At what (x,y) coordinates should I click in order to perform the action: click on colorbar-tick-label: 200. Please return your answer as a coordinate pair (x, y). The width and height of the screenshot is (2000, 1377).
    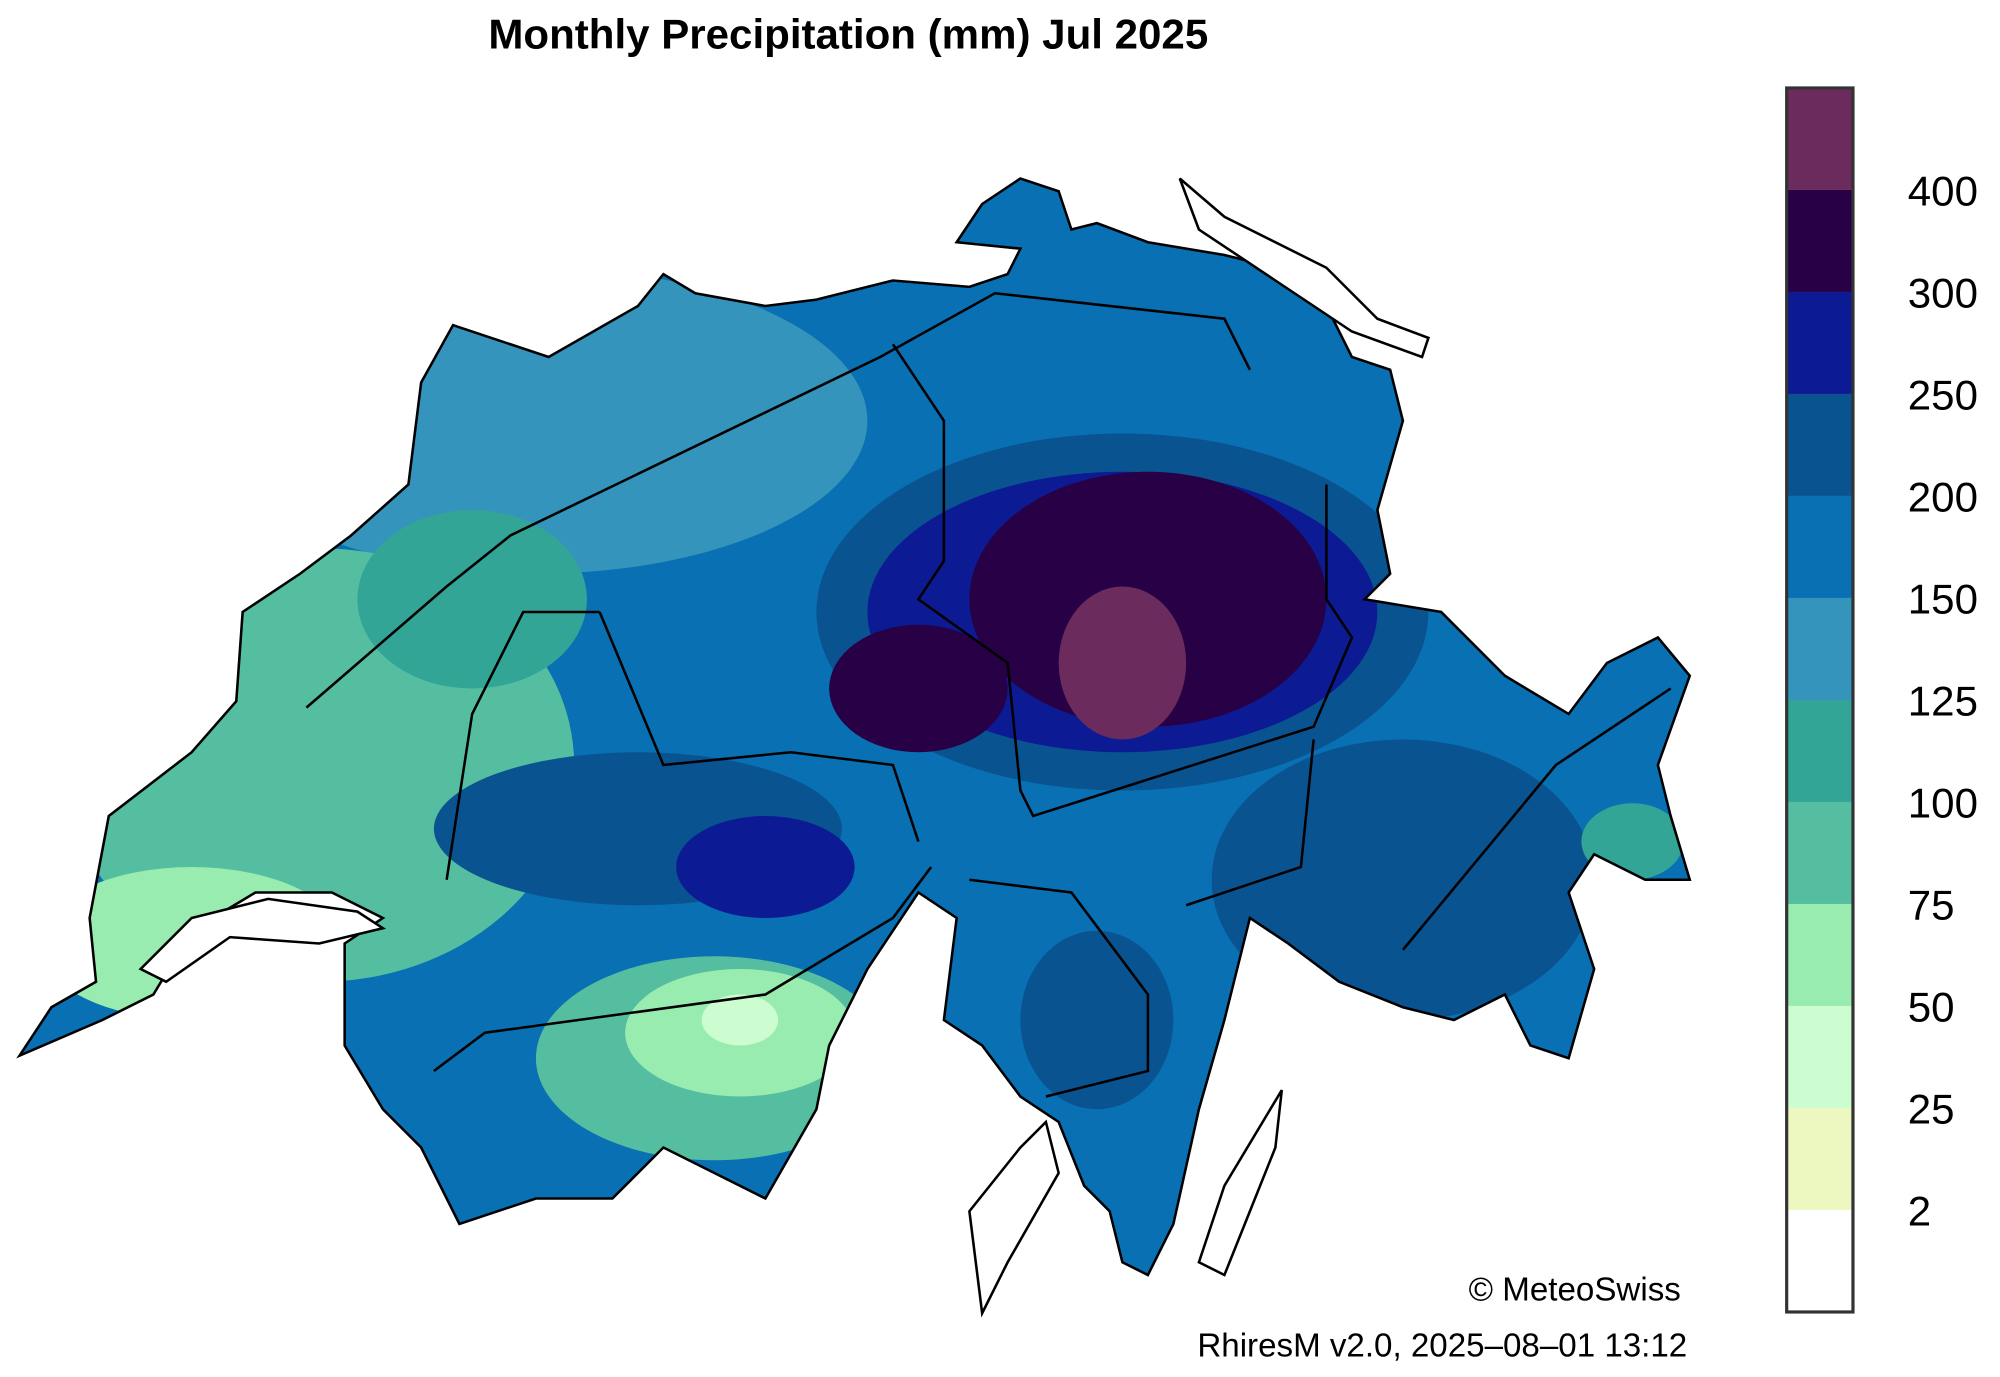
    Looking at the image, I should click on (1943, 496).